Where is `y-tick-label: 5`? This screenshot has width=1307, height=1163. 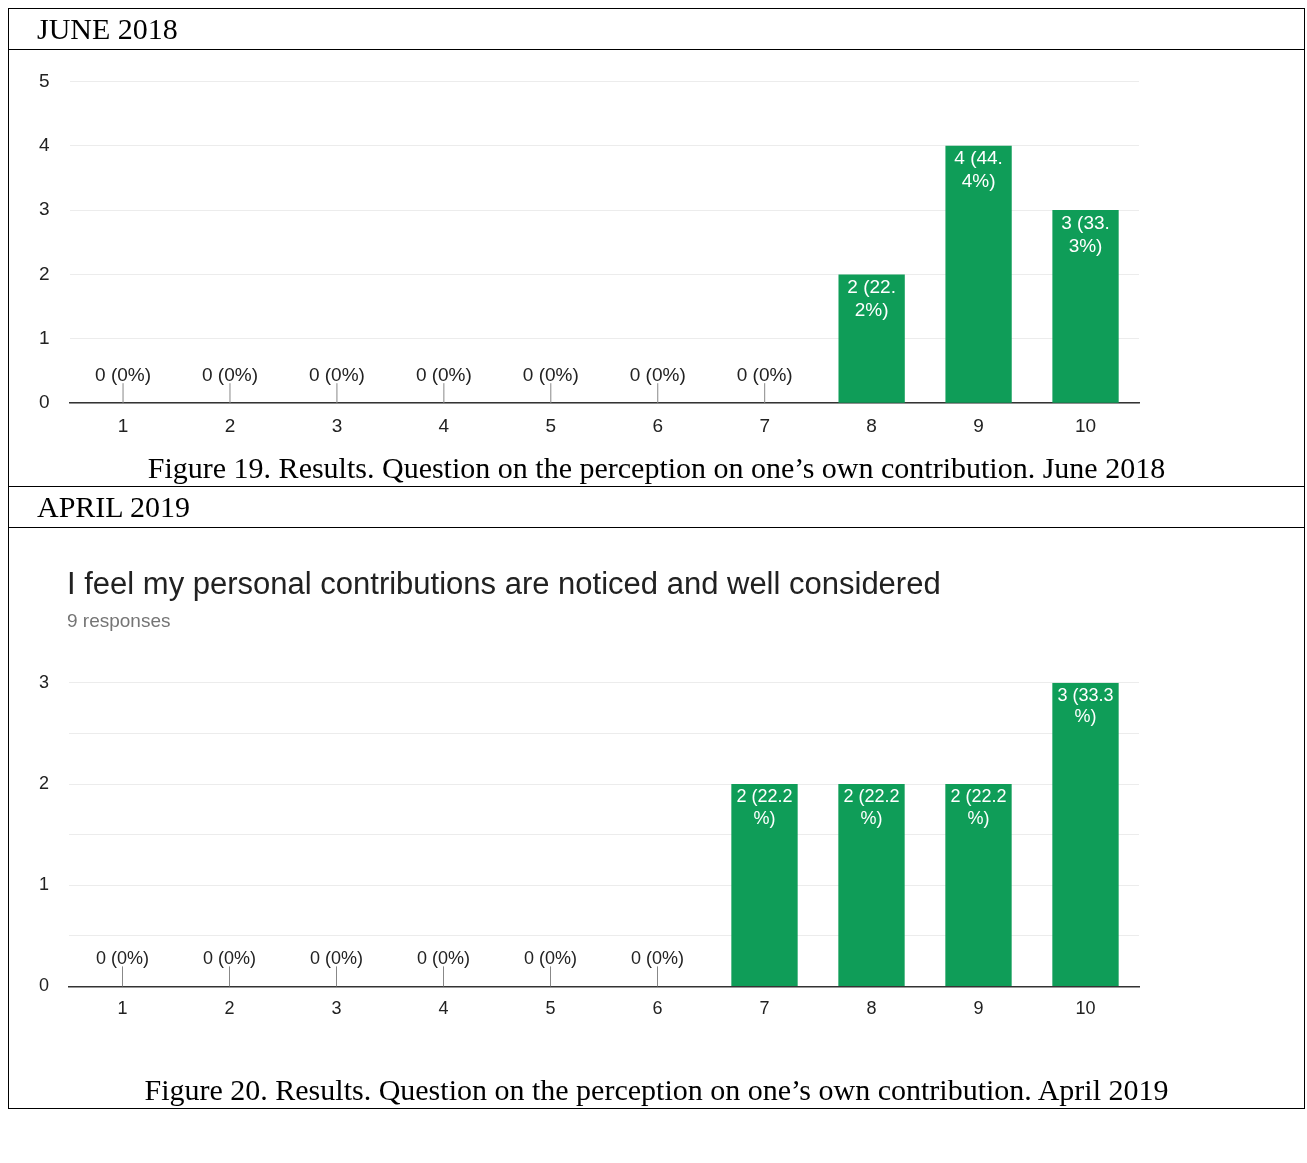
y-tick-label: 5 is located at coordinates (44, 80).